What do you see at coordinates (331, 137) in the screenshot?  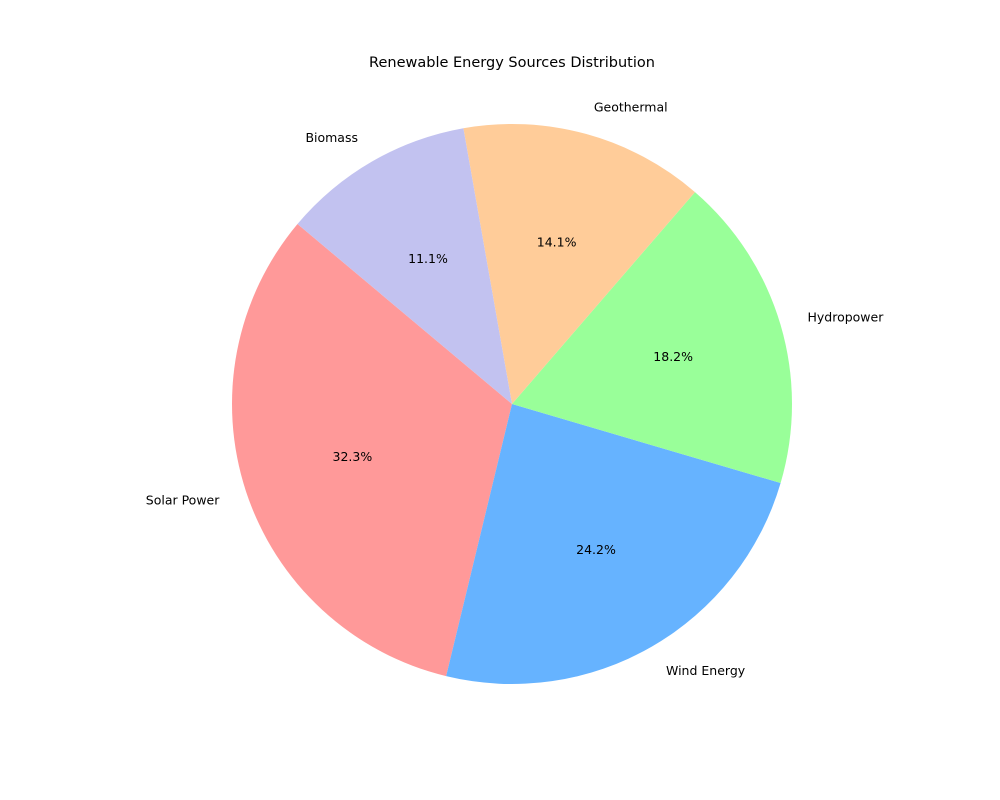 I see `slice-label-biomass: Biomass` at bounding box center [331, 137].